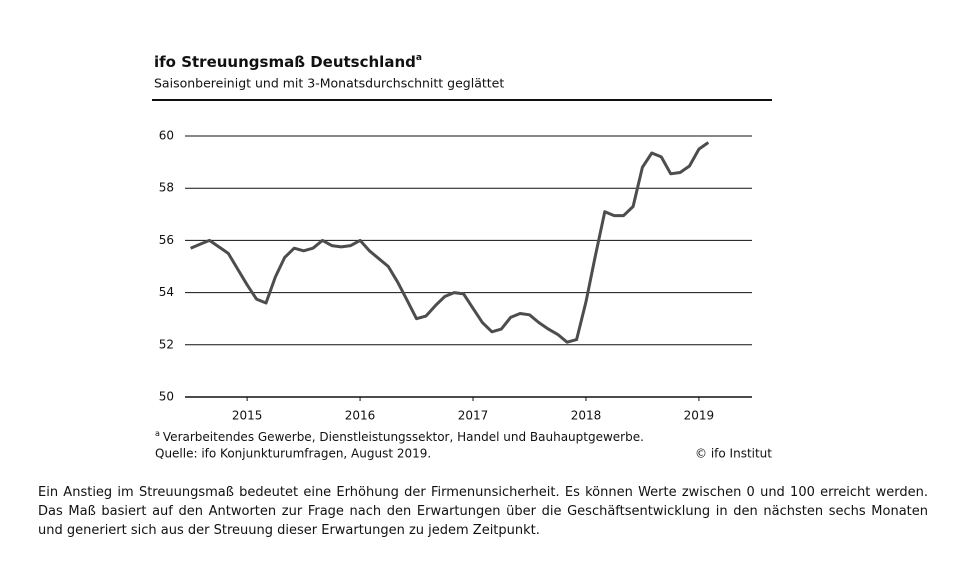 The height and width of the screenshot is (584, 967). Describe the element at coordinates (157, 433) in the screenshot. I see `footnote-marker: a` at that location.